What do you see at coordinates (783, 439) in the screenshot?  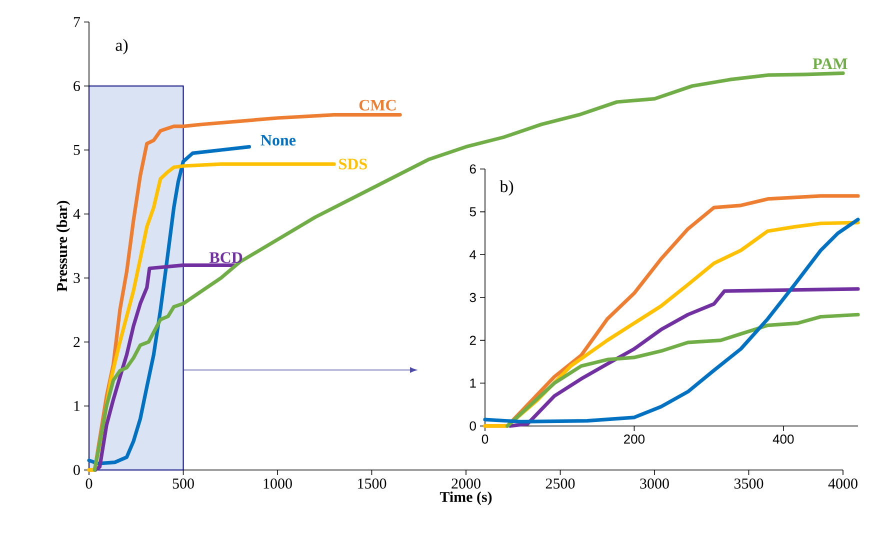 I see `x-tick-label: 400` at bounding box center [783, 439].